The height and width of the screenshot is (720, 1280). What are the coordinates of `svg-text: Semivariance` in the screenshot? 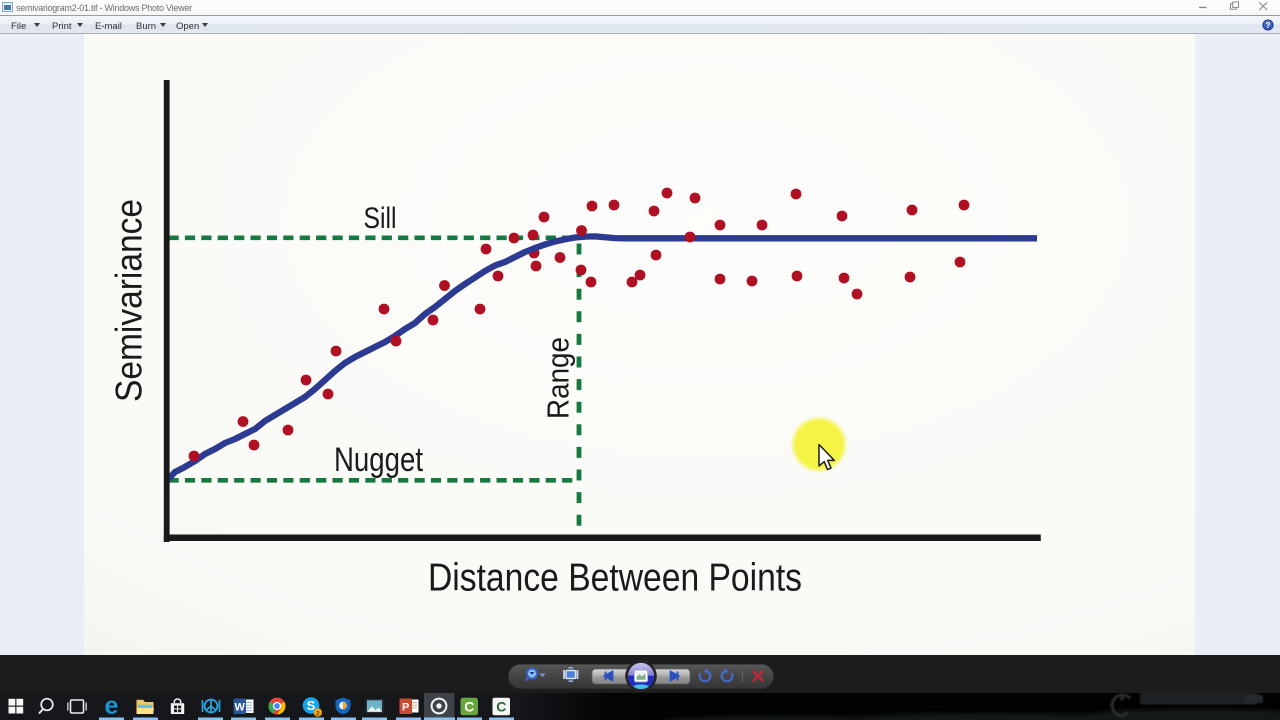 It's located at (129, 300).